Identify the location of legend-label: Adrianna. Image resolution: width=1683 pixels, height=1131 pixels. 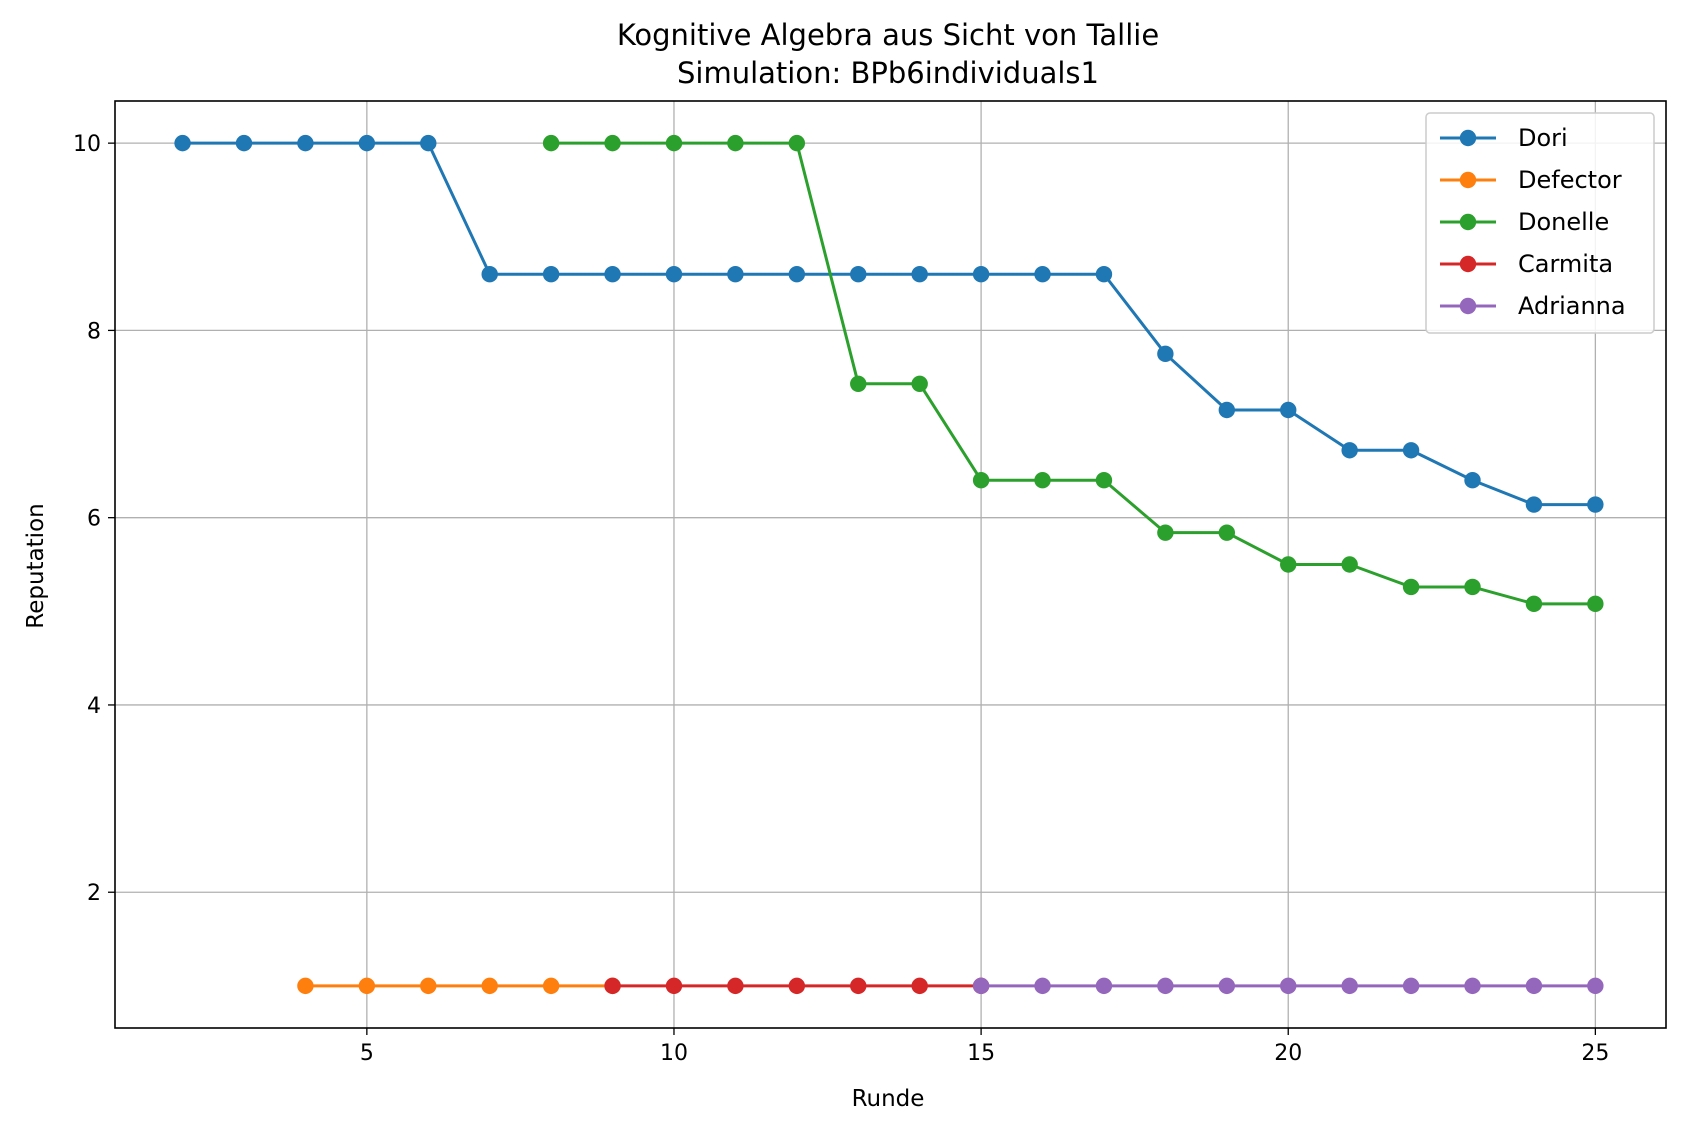
(1572, 306).